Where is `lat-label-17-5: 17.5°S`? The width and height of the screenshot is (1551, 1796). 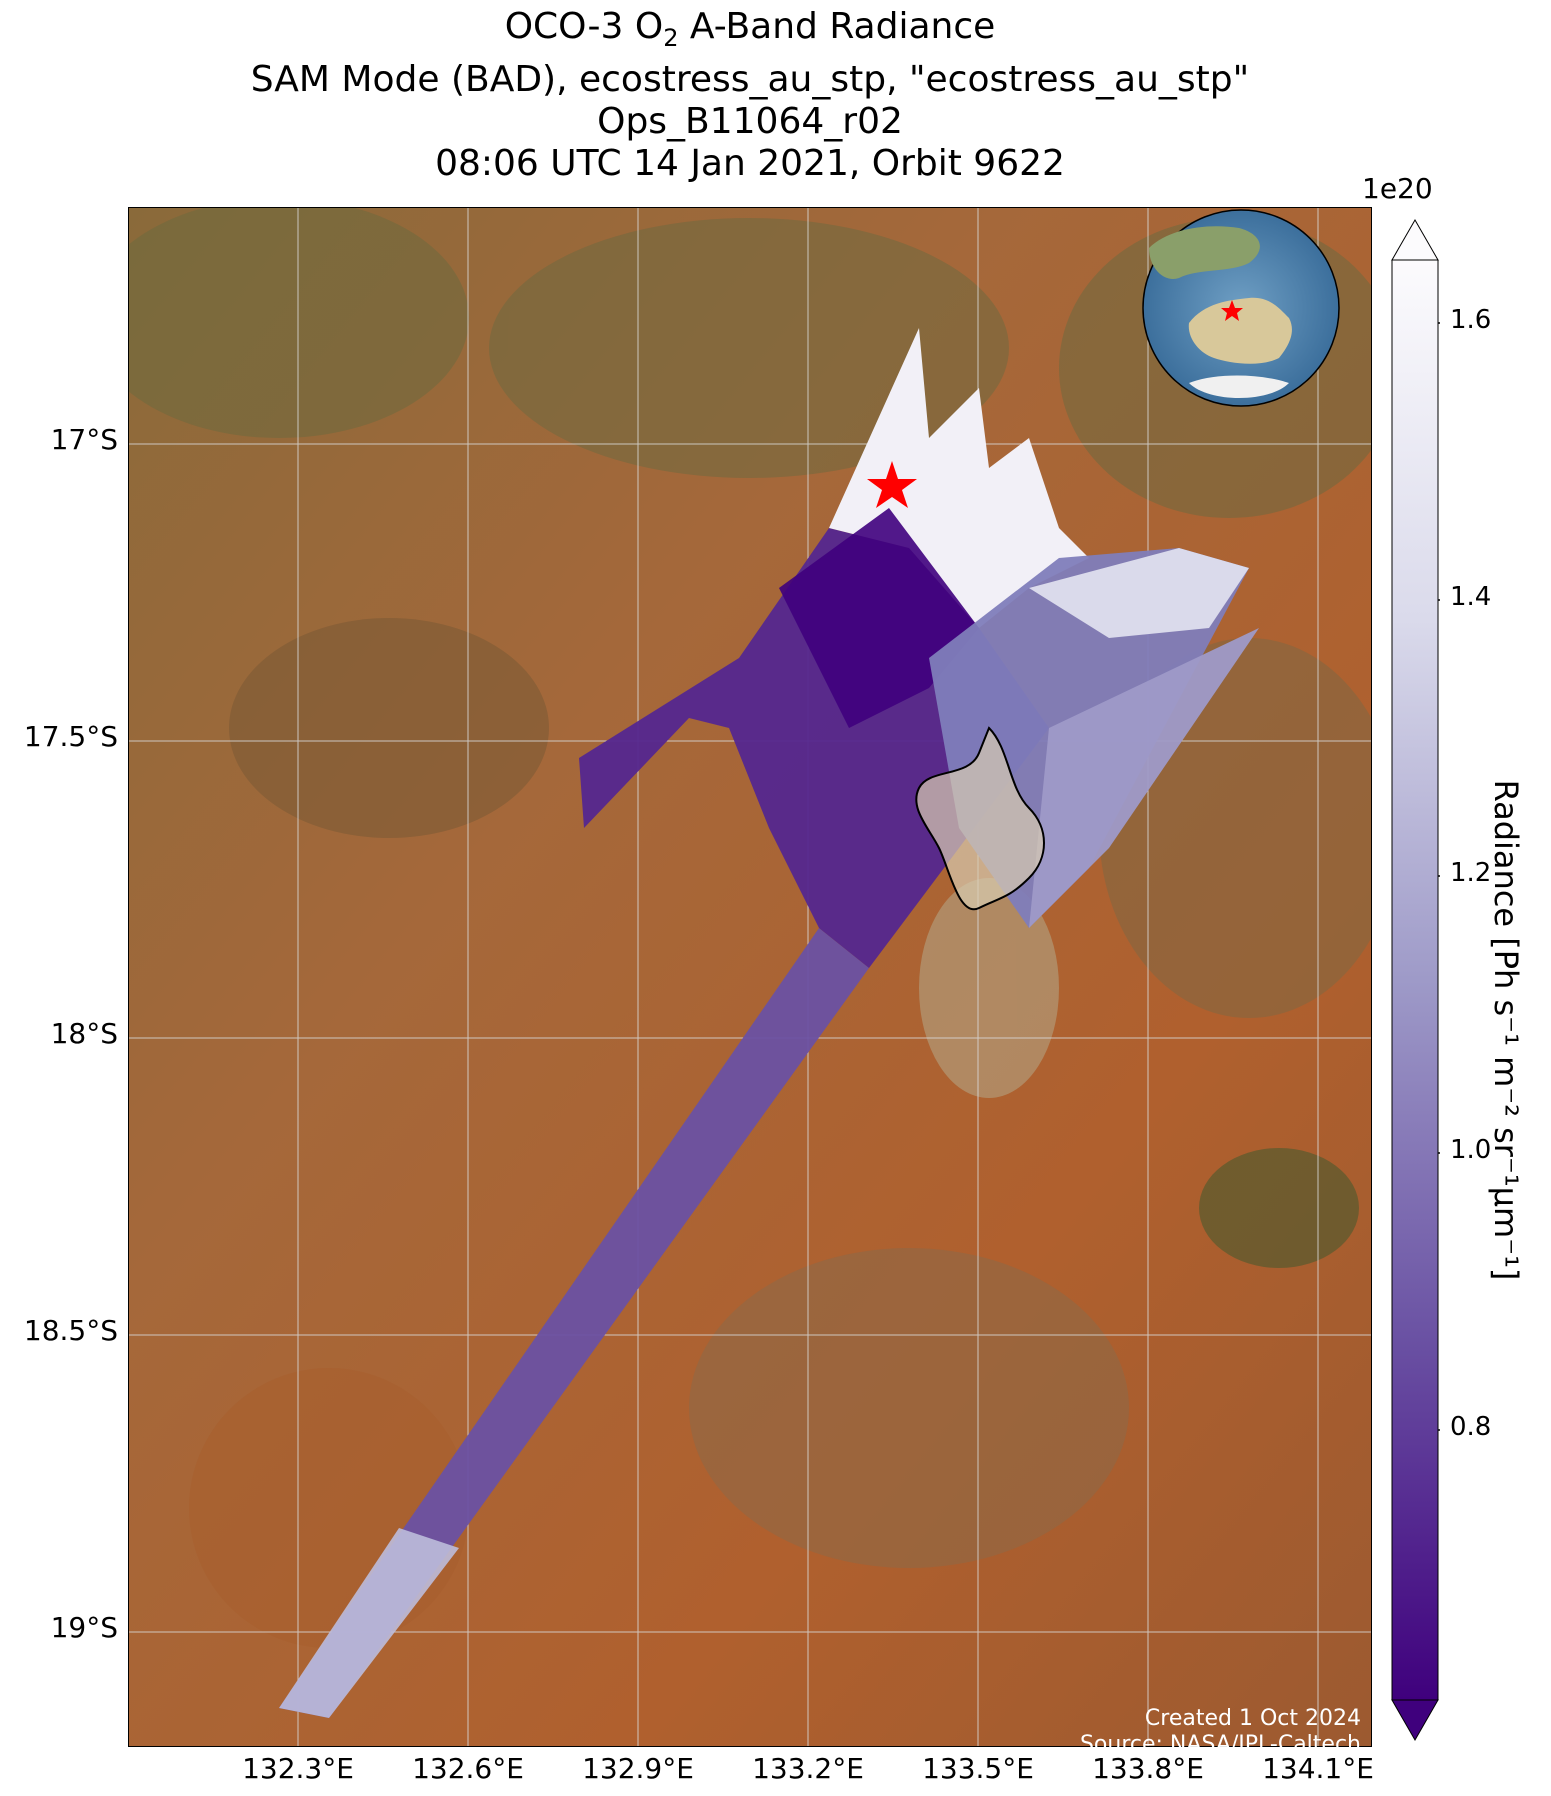
lat-label-17-5: 17.5°S is located at coordinates (70, 736).